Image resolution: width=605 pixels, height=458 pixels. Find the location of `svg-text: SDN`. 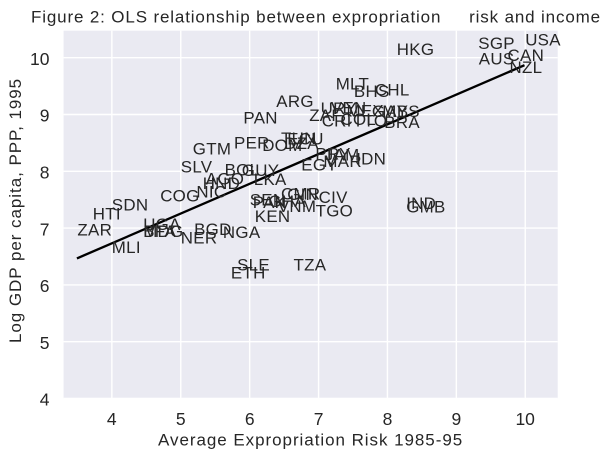

svg-text: SDN is located at coordinates (130, 205).